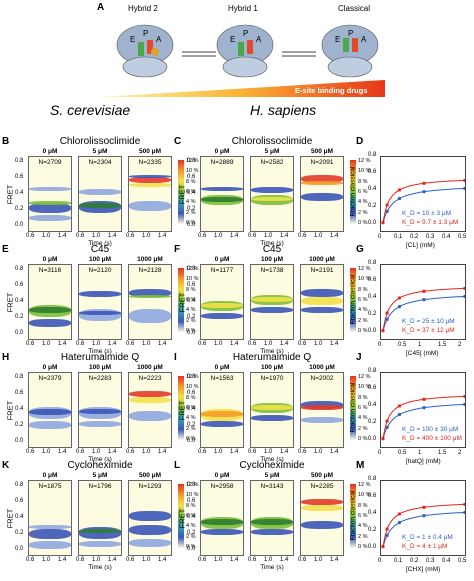 This screenshot has width=474, height=581. What do you see at coordinates (222, 410) in the screenshot?
I see `fret-contour-panel: N=1563` at bounding box center [222, 410].